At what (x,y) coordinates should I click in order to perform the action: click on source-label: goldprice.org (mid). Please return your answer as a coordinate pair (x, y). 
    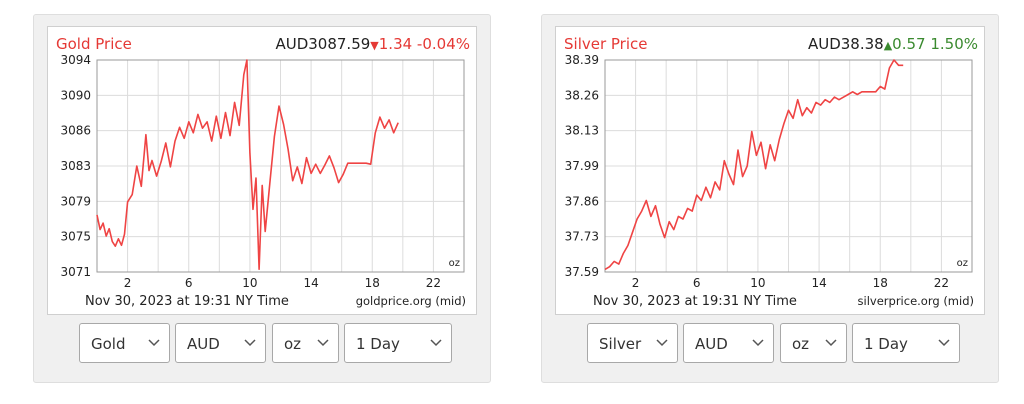
    Looking at the image, I should click on (411, 301).